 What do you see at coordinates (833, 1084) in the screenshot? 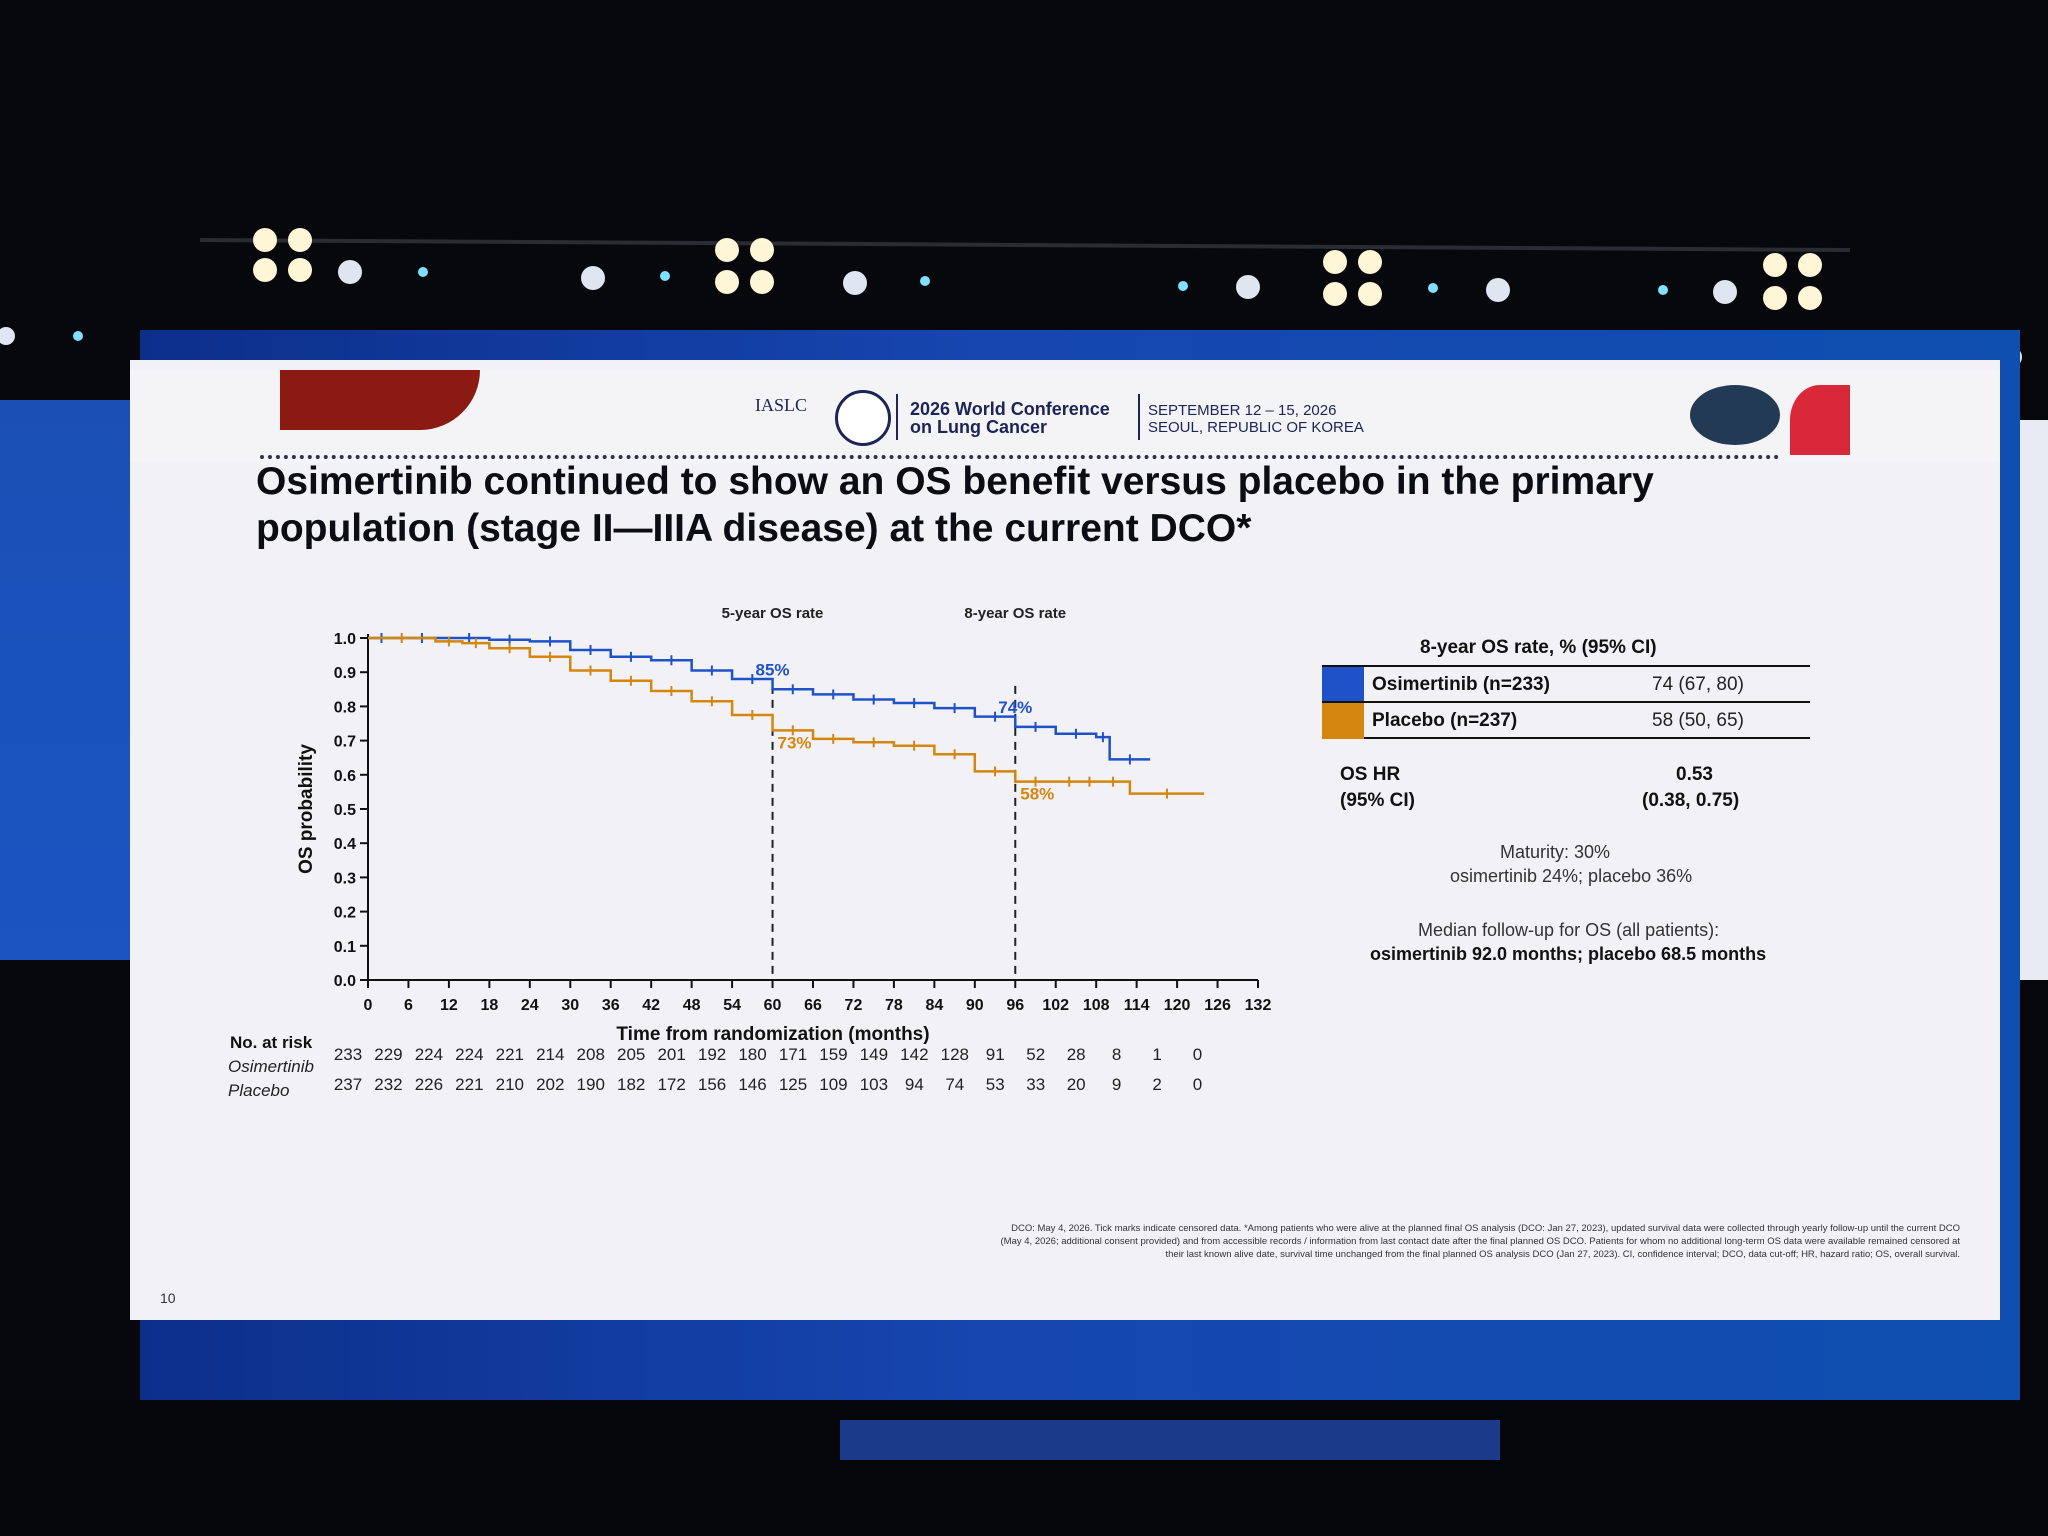
I see `at-risk-value: 109` at bounding box center [833, 1084].